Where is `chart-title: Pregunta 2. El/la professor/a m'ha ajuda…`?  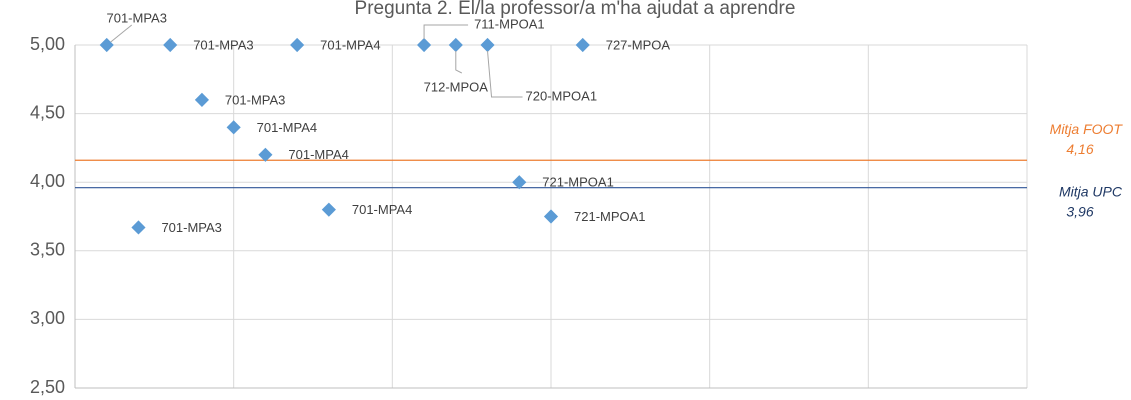
chart-title: Pregunta 2. El/la professor/a m'ha ajuda… is located at coordinates (575, 9).